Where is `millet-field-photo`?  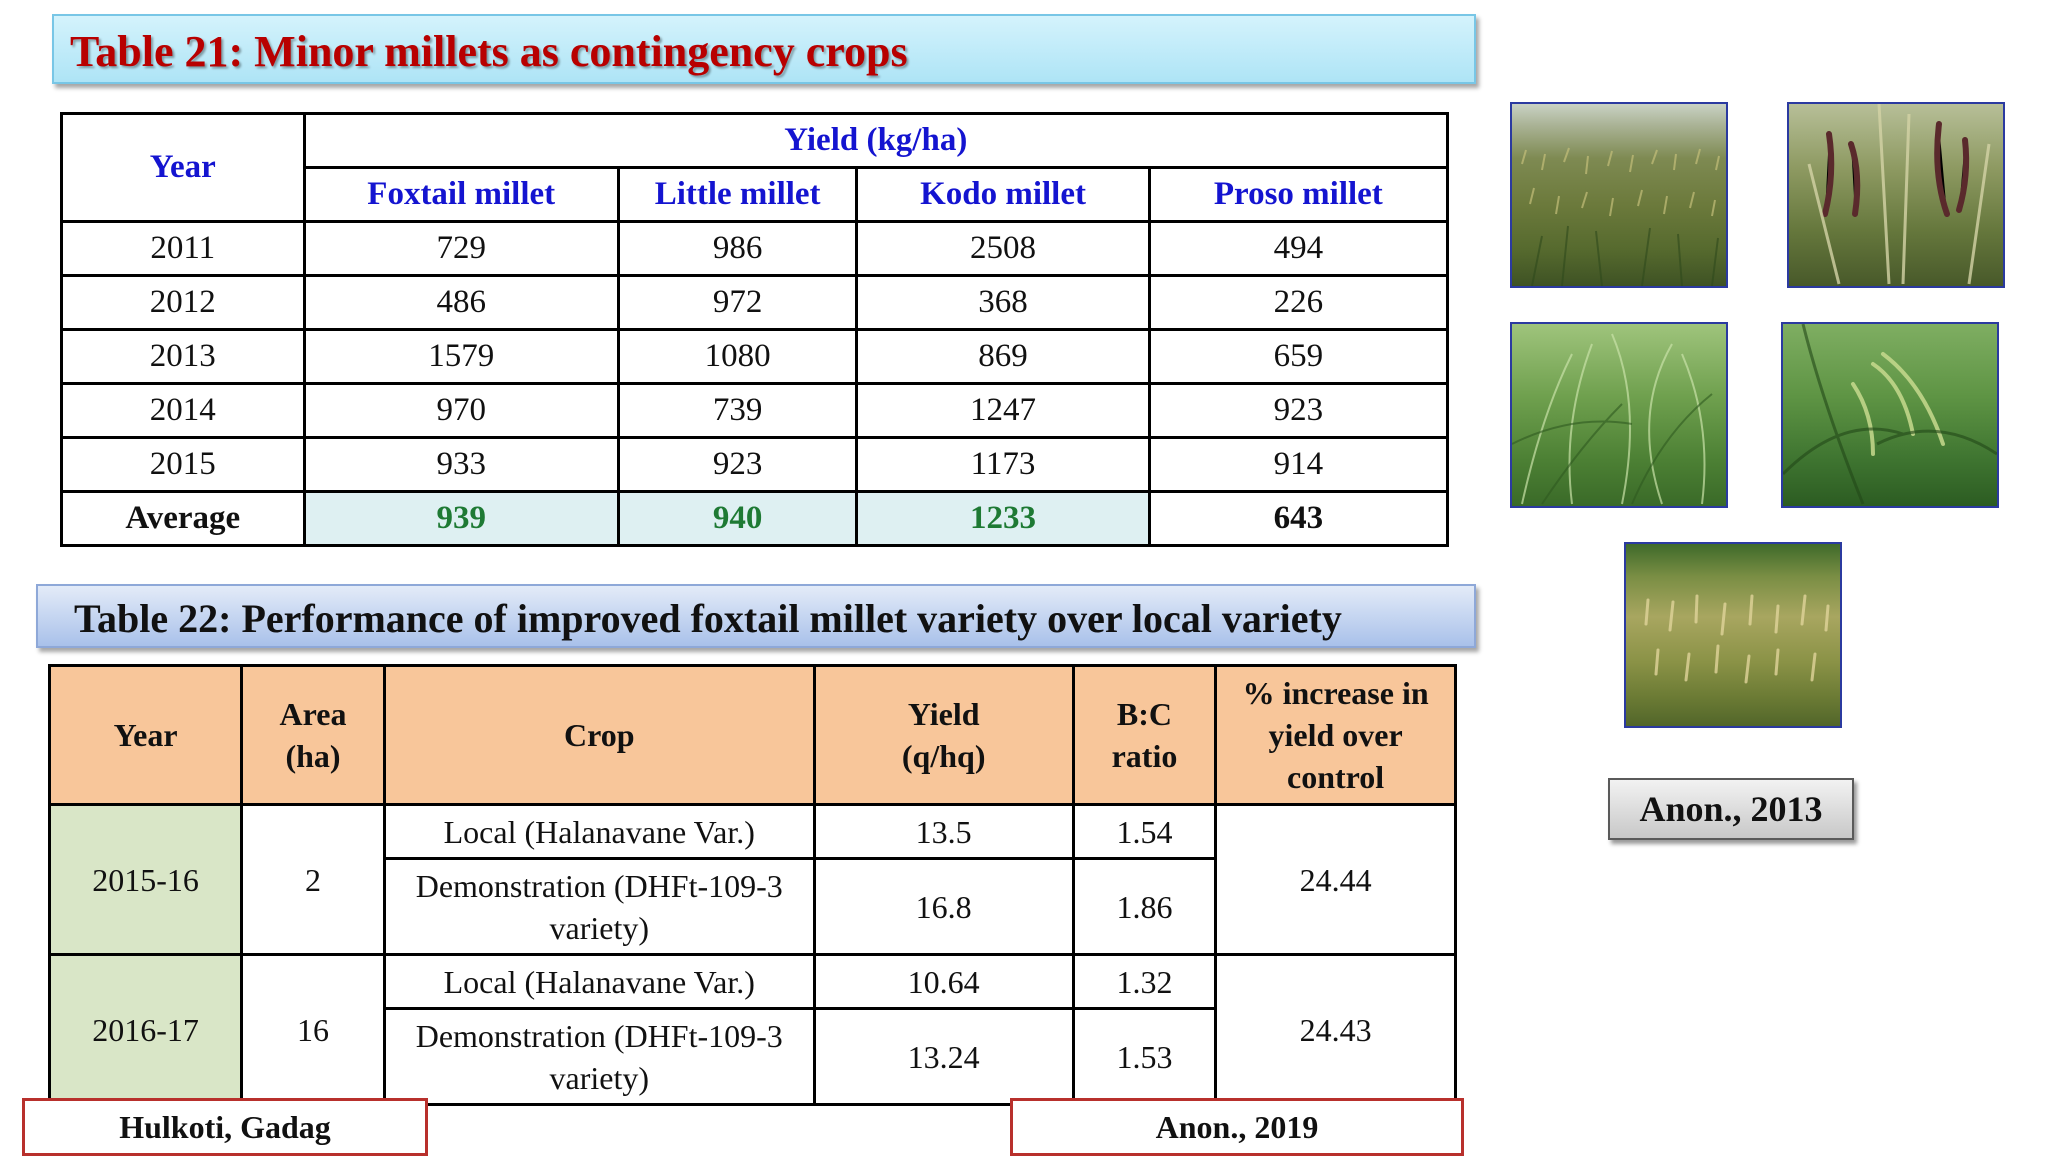
millet-field-photo is located at coordinates (1619, 195).